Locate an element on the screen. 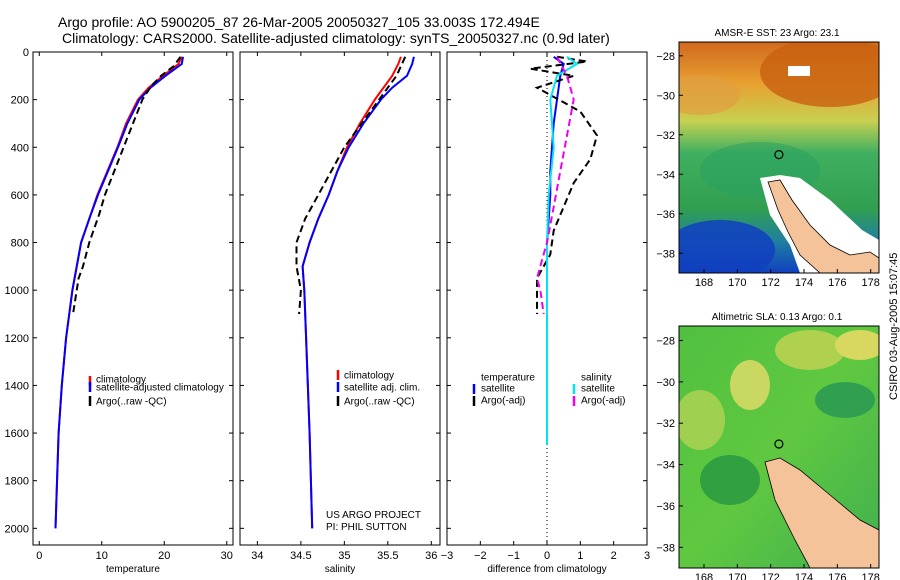 This screenshot has width=900, height=580. legend-heading-salinity: salinity is located at coordinates (596, 378).